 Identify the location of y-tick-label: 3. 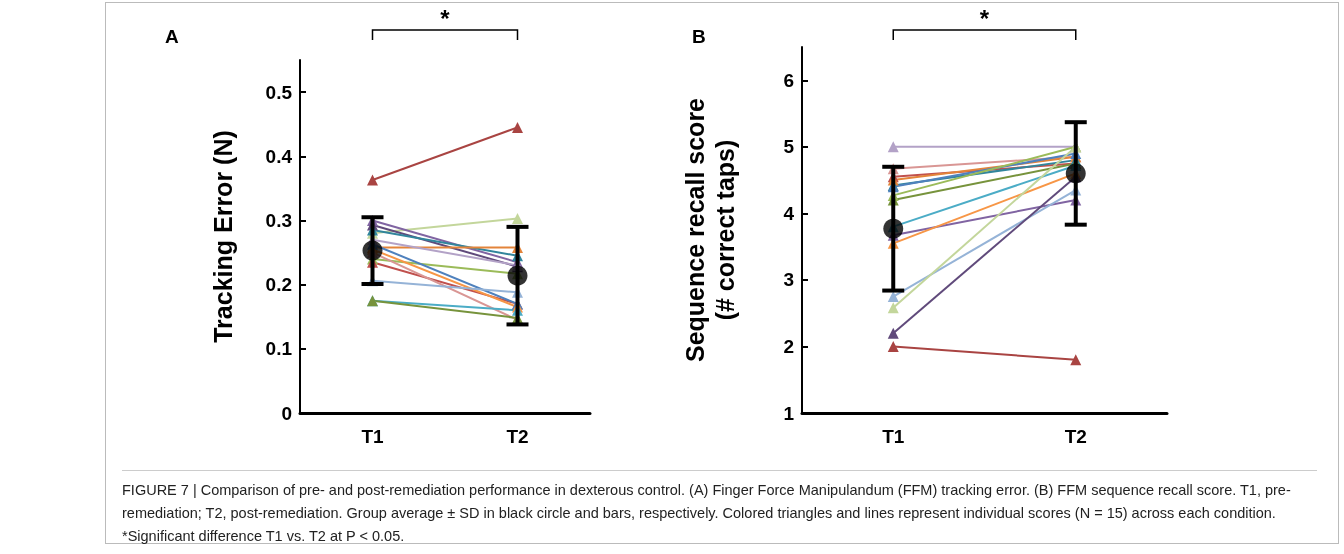
(788, 280).